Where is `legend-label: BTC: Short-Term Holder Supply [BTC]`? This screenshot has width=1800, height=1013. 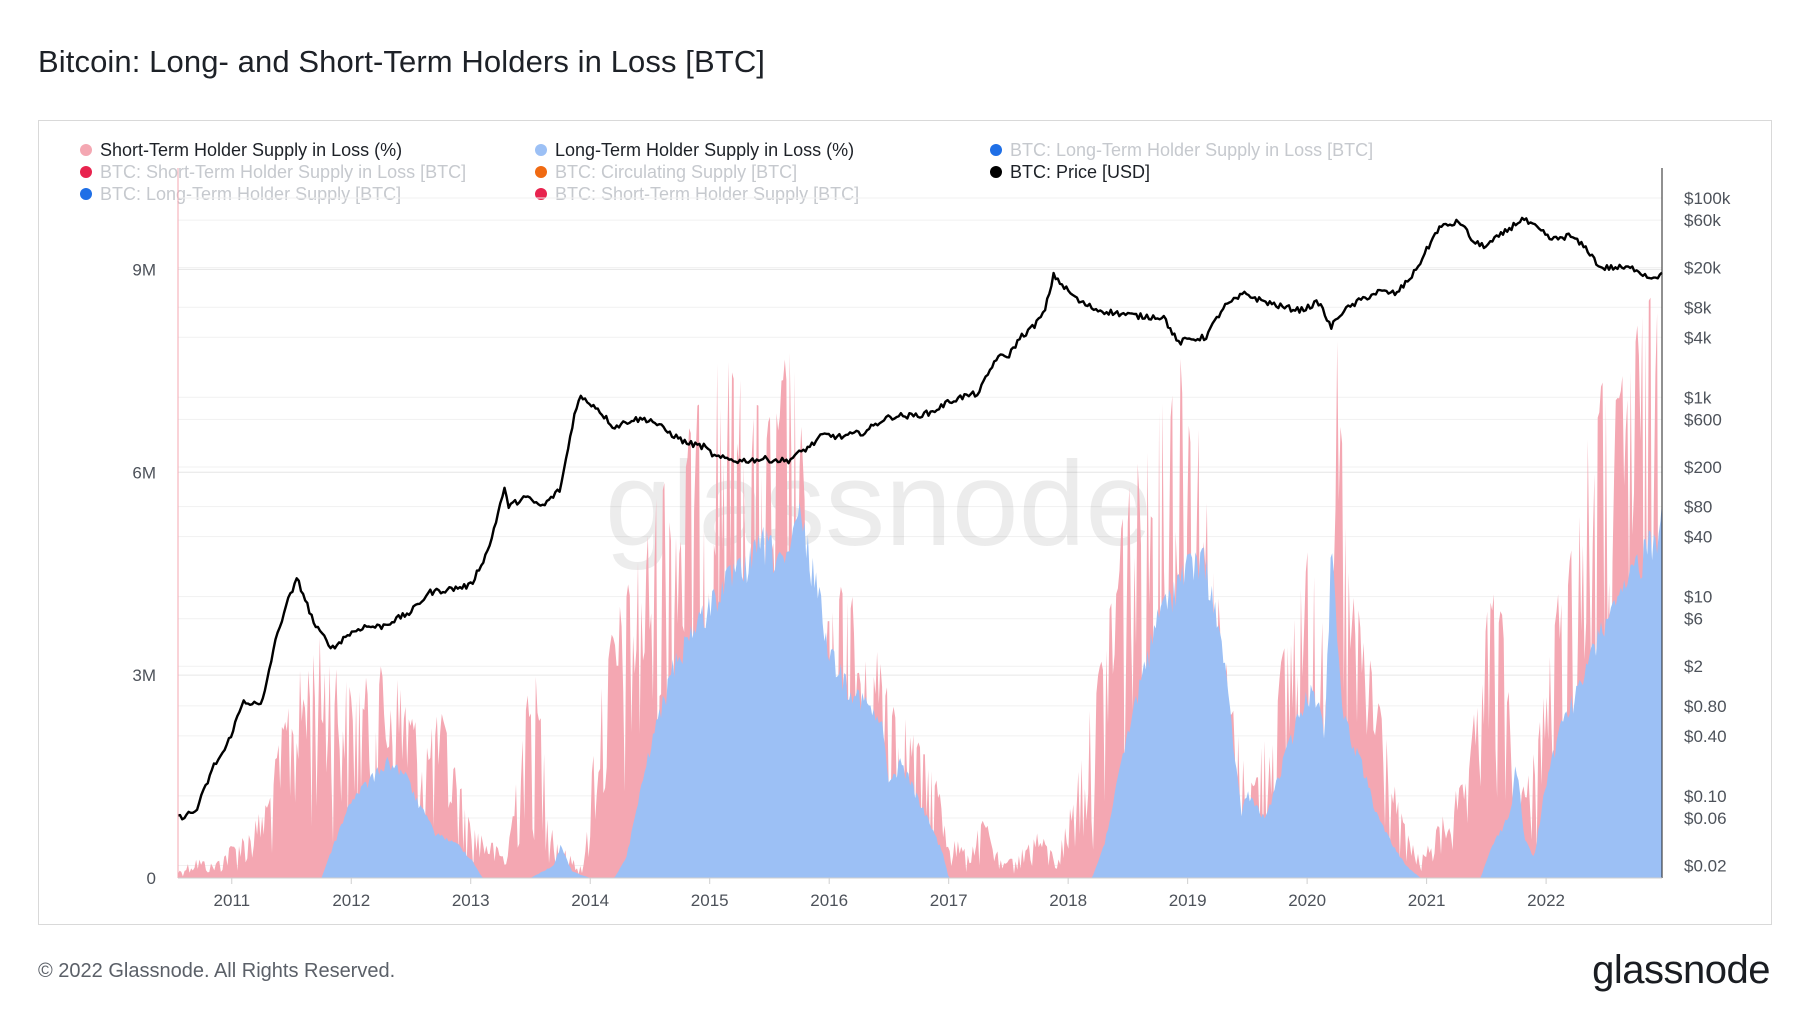
legend-label: BTC: Short-Term Holder Supply [BTC] is located at coordinates (707, 194).